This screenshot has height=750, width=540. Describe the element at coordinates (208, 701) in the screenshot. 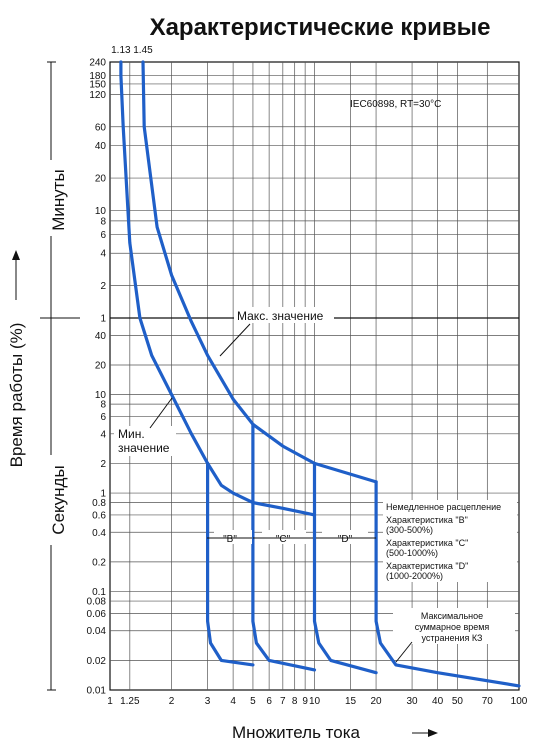

I see `x-tick-label: 3` at that location.